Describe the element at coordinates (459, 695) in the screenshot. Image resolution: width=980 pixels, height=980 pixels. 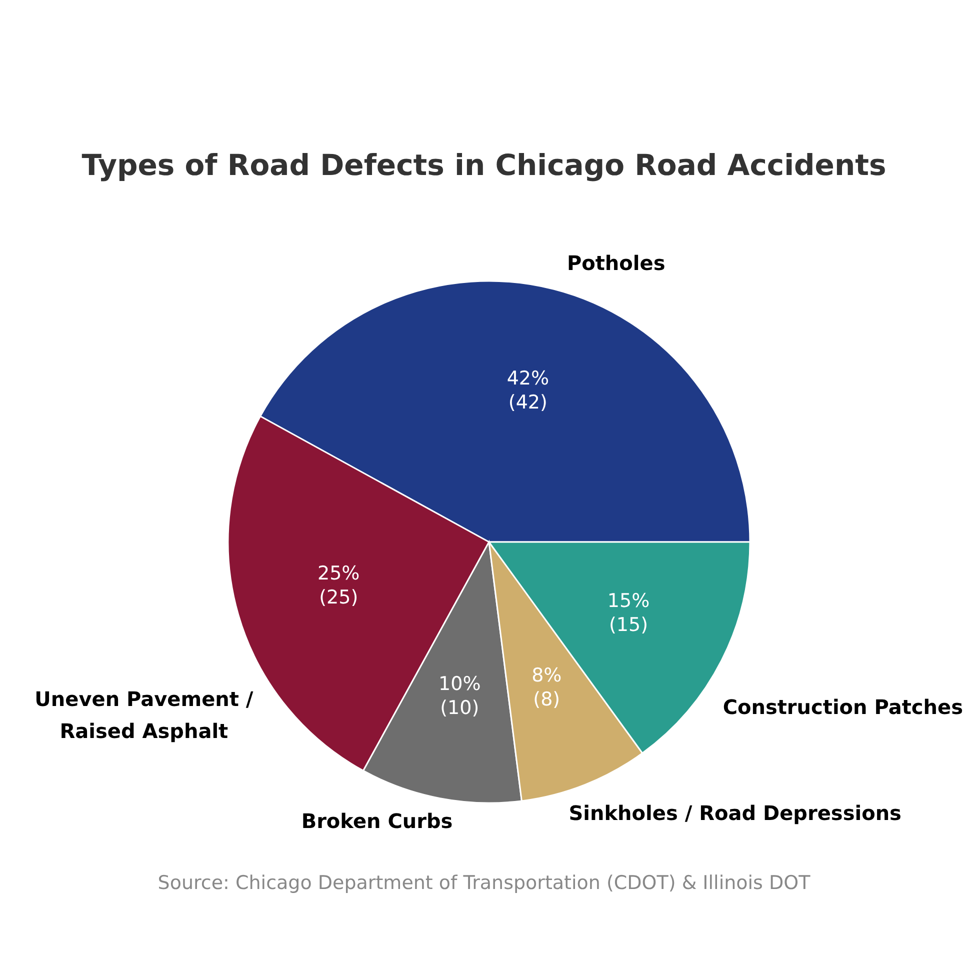
I see `data-label: 10% (10)` at that location.